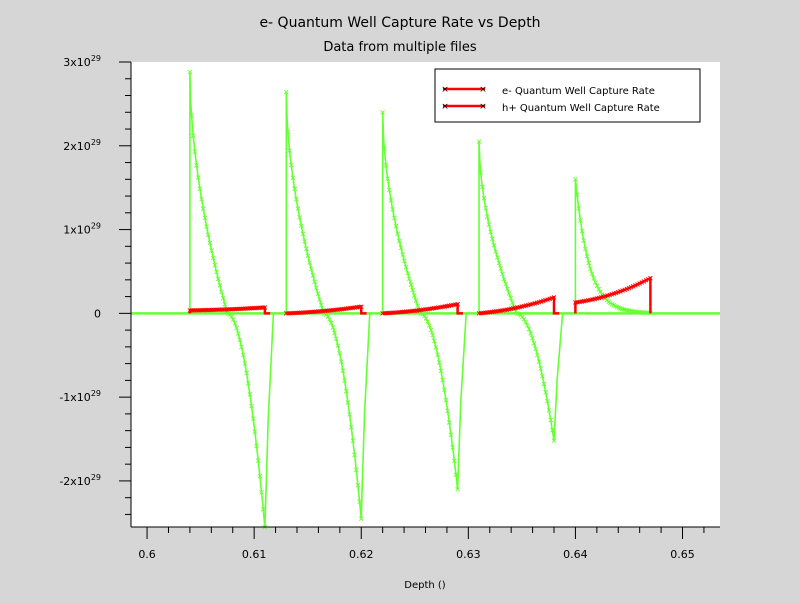 The height and width of the screenshot is (604, 800). I want to click on x-axis-label: Depth (), so click(425, 585).